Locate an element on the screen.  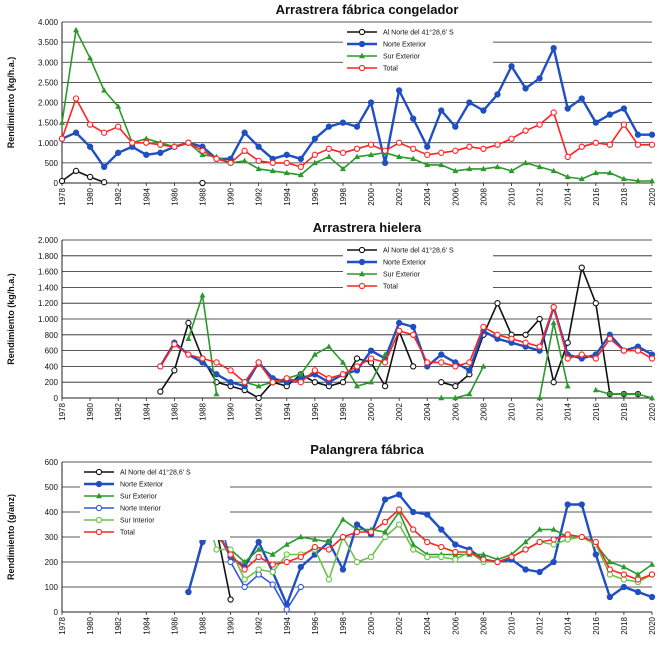
x-tick-label: 1978 is located at coordinates (62, 625).